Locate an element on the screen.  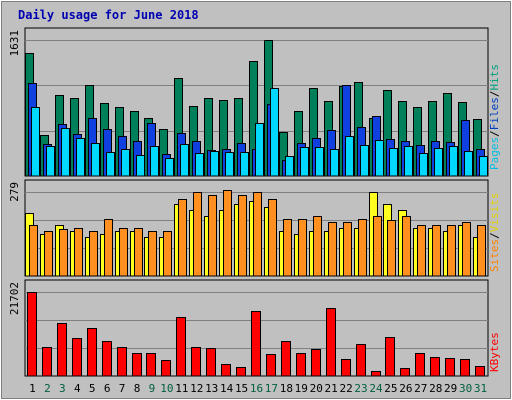
x-tick-label: 24 is located at coordinates (376, 388).